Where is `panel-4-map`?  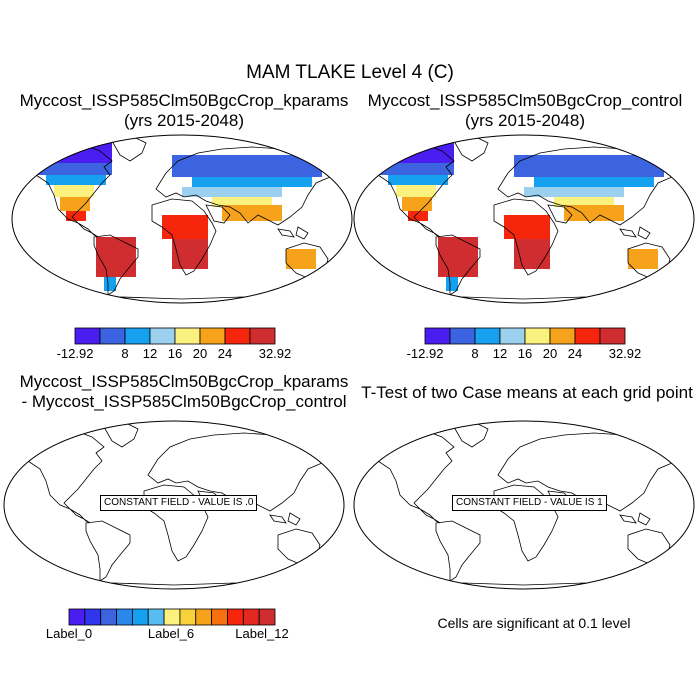 panel-4-map is located at coordinates (524, 505).